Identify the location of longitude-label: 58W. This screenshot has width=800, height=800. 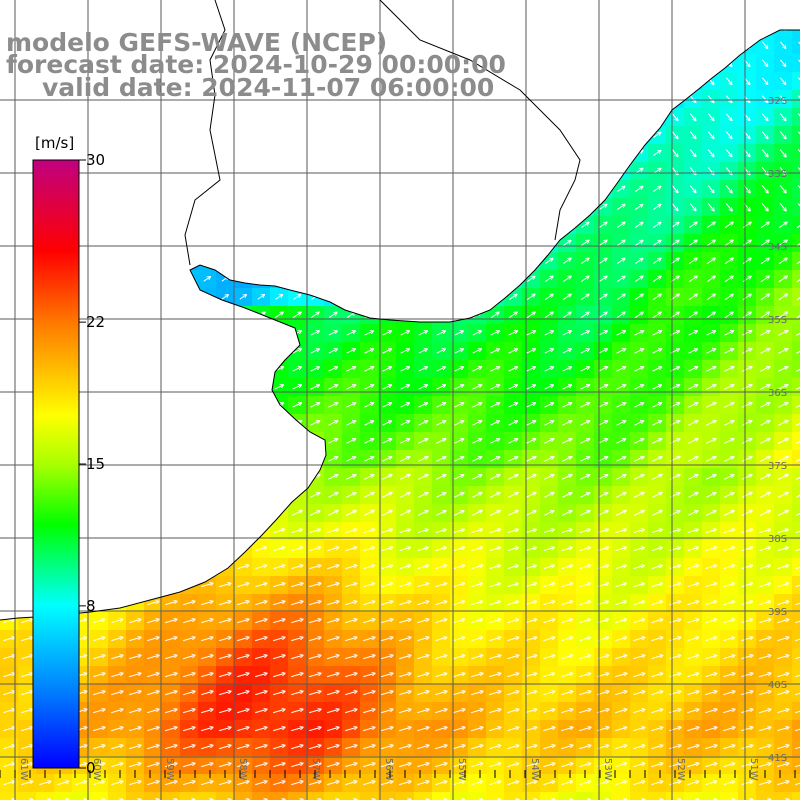
(242, 769).